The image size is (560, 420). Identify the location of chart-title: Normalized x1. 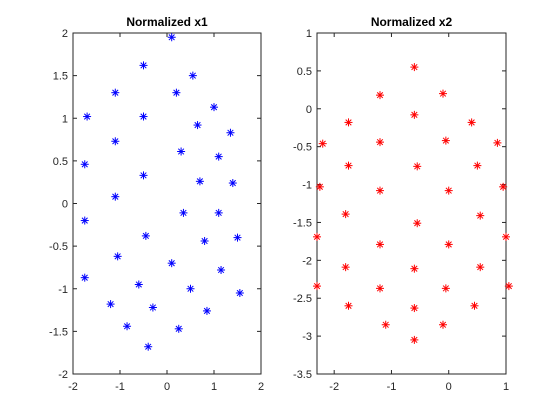
(167, 22).